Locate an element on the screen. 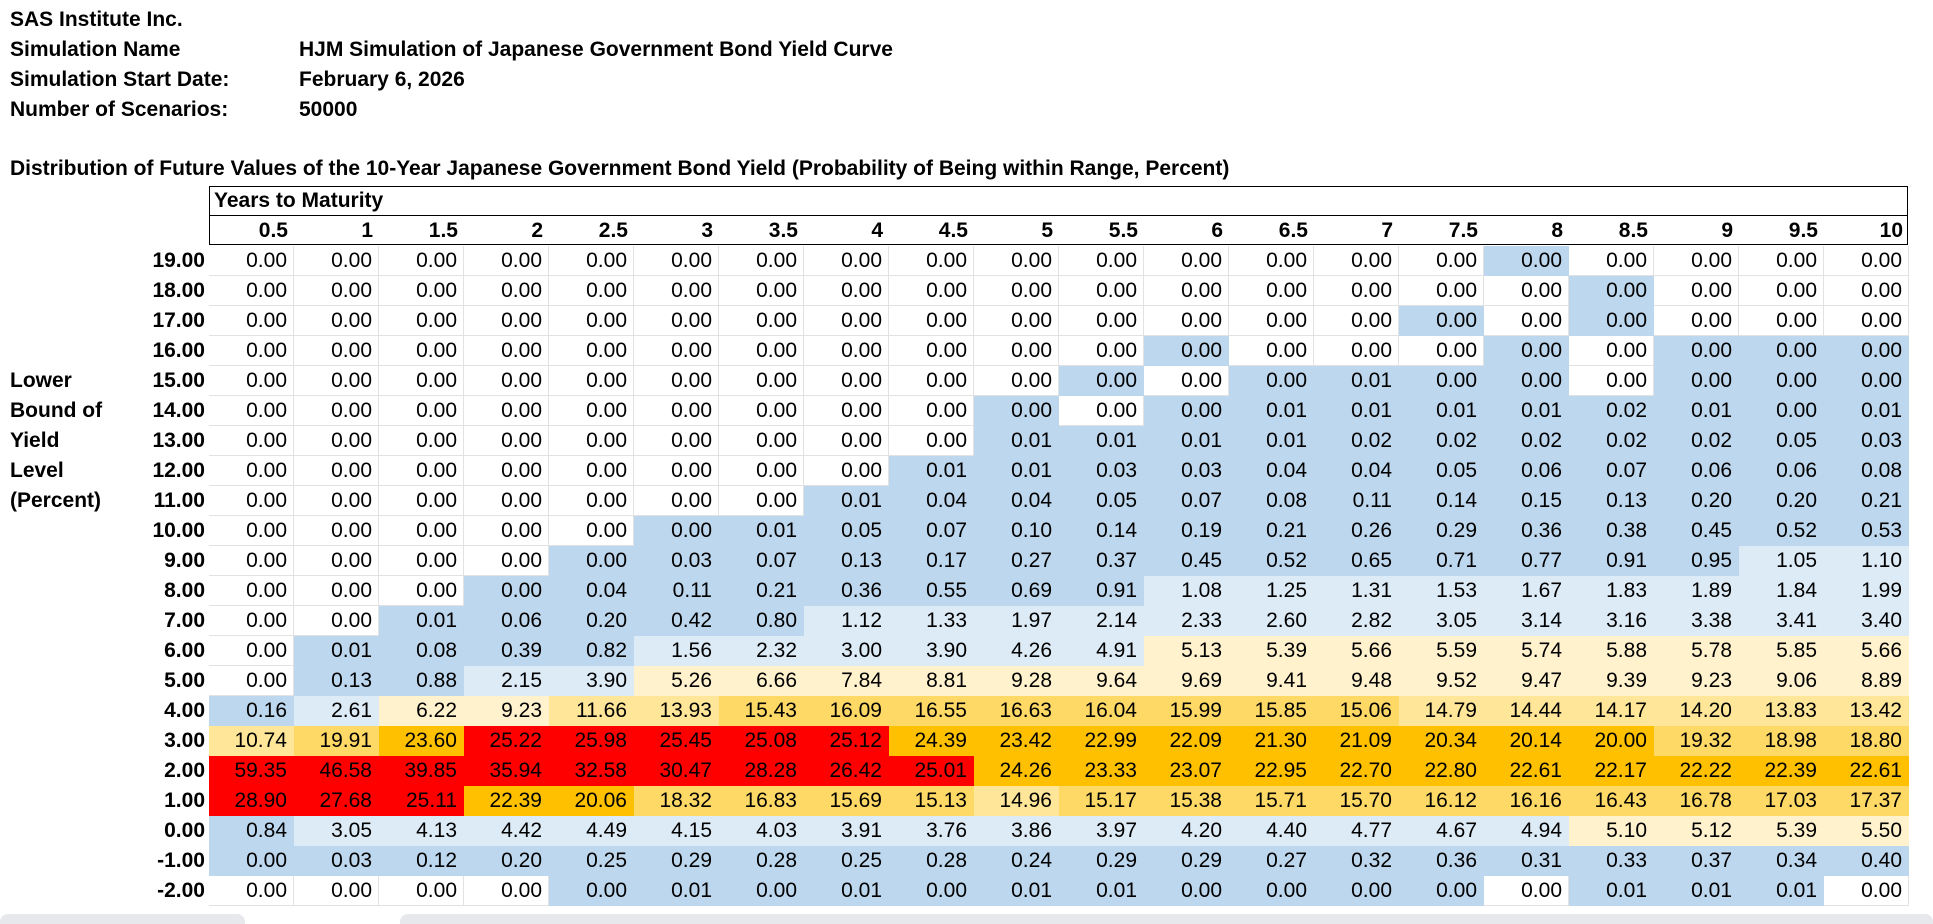 The image size is (1933, 924). table-cell: 1.84 is located at coordinates (1781, 591).